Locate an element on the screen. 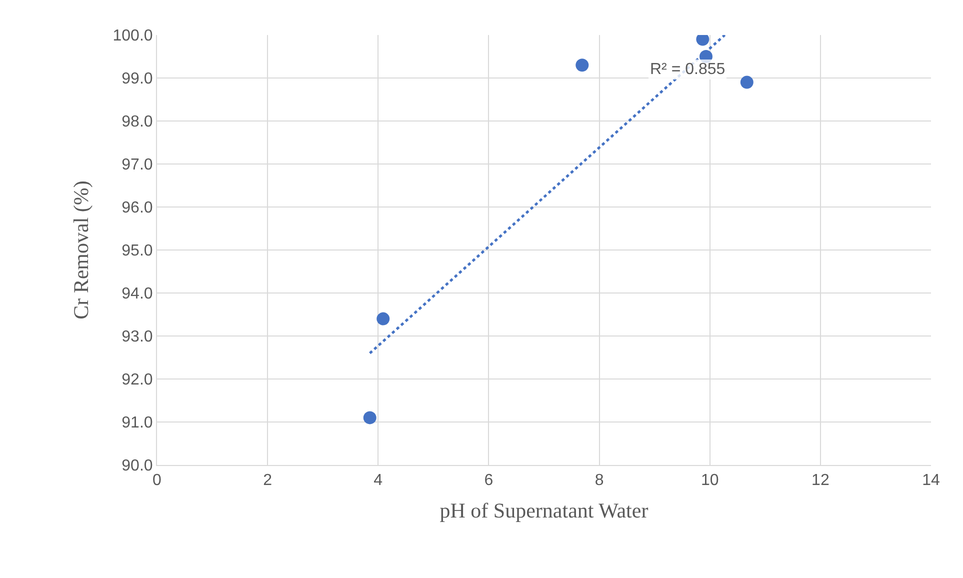 Image resolution: width=963 pixels, height=578 pixels. x-tick-label: 14 is located at coordinates (931, 481).